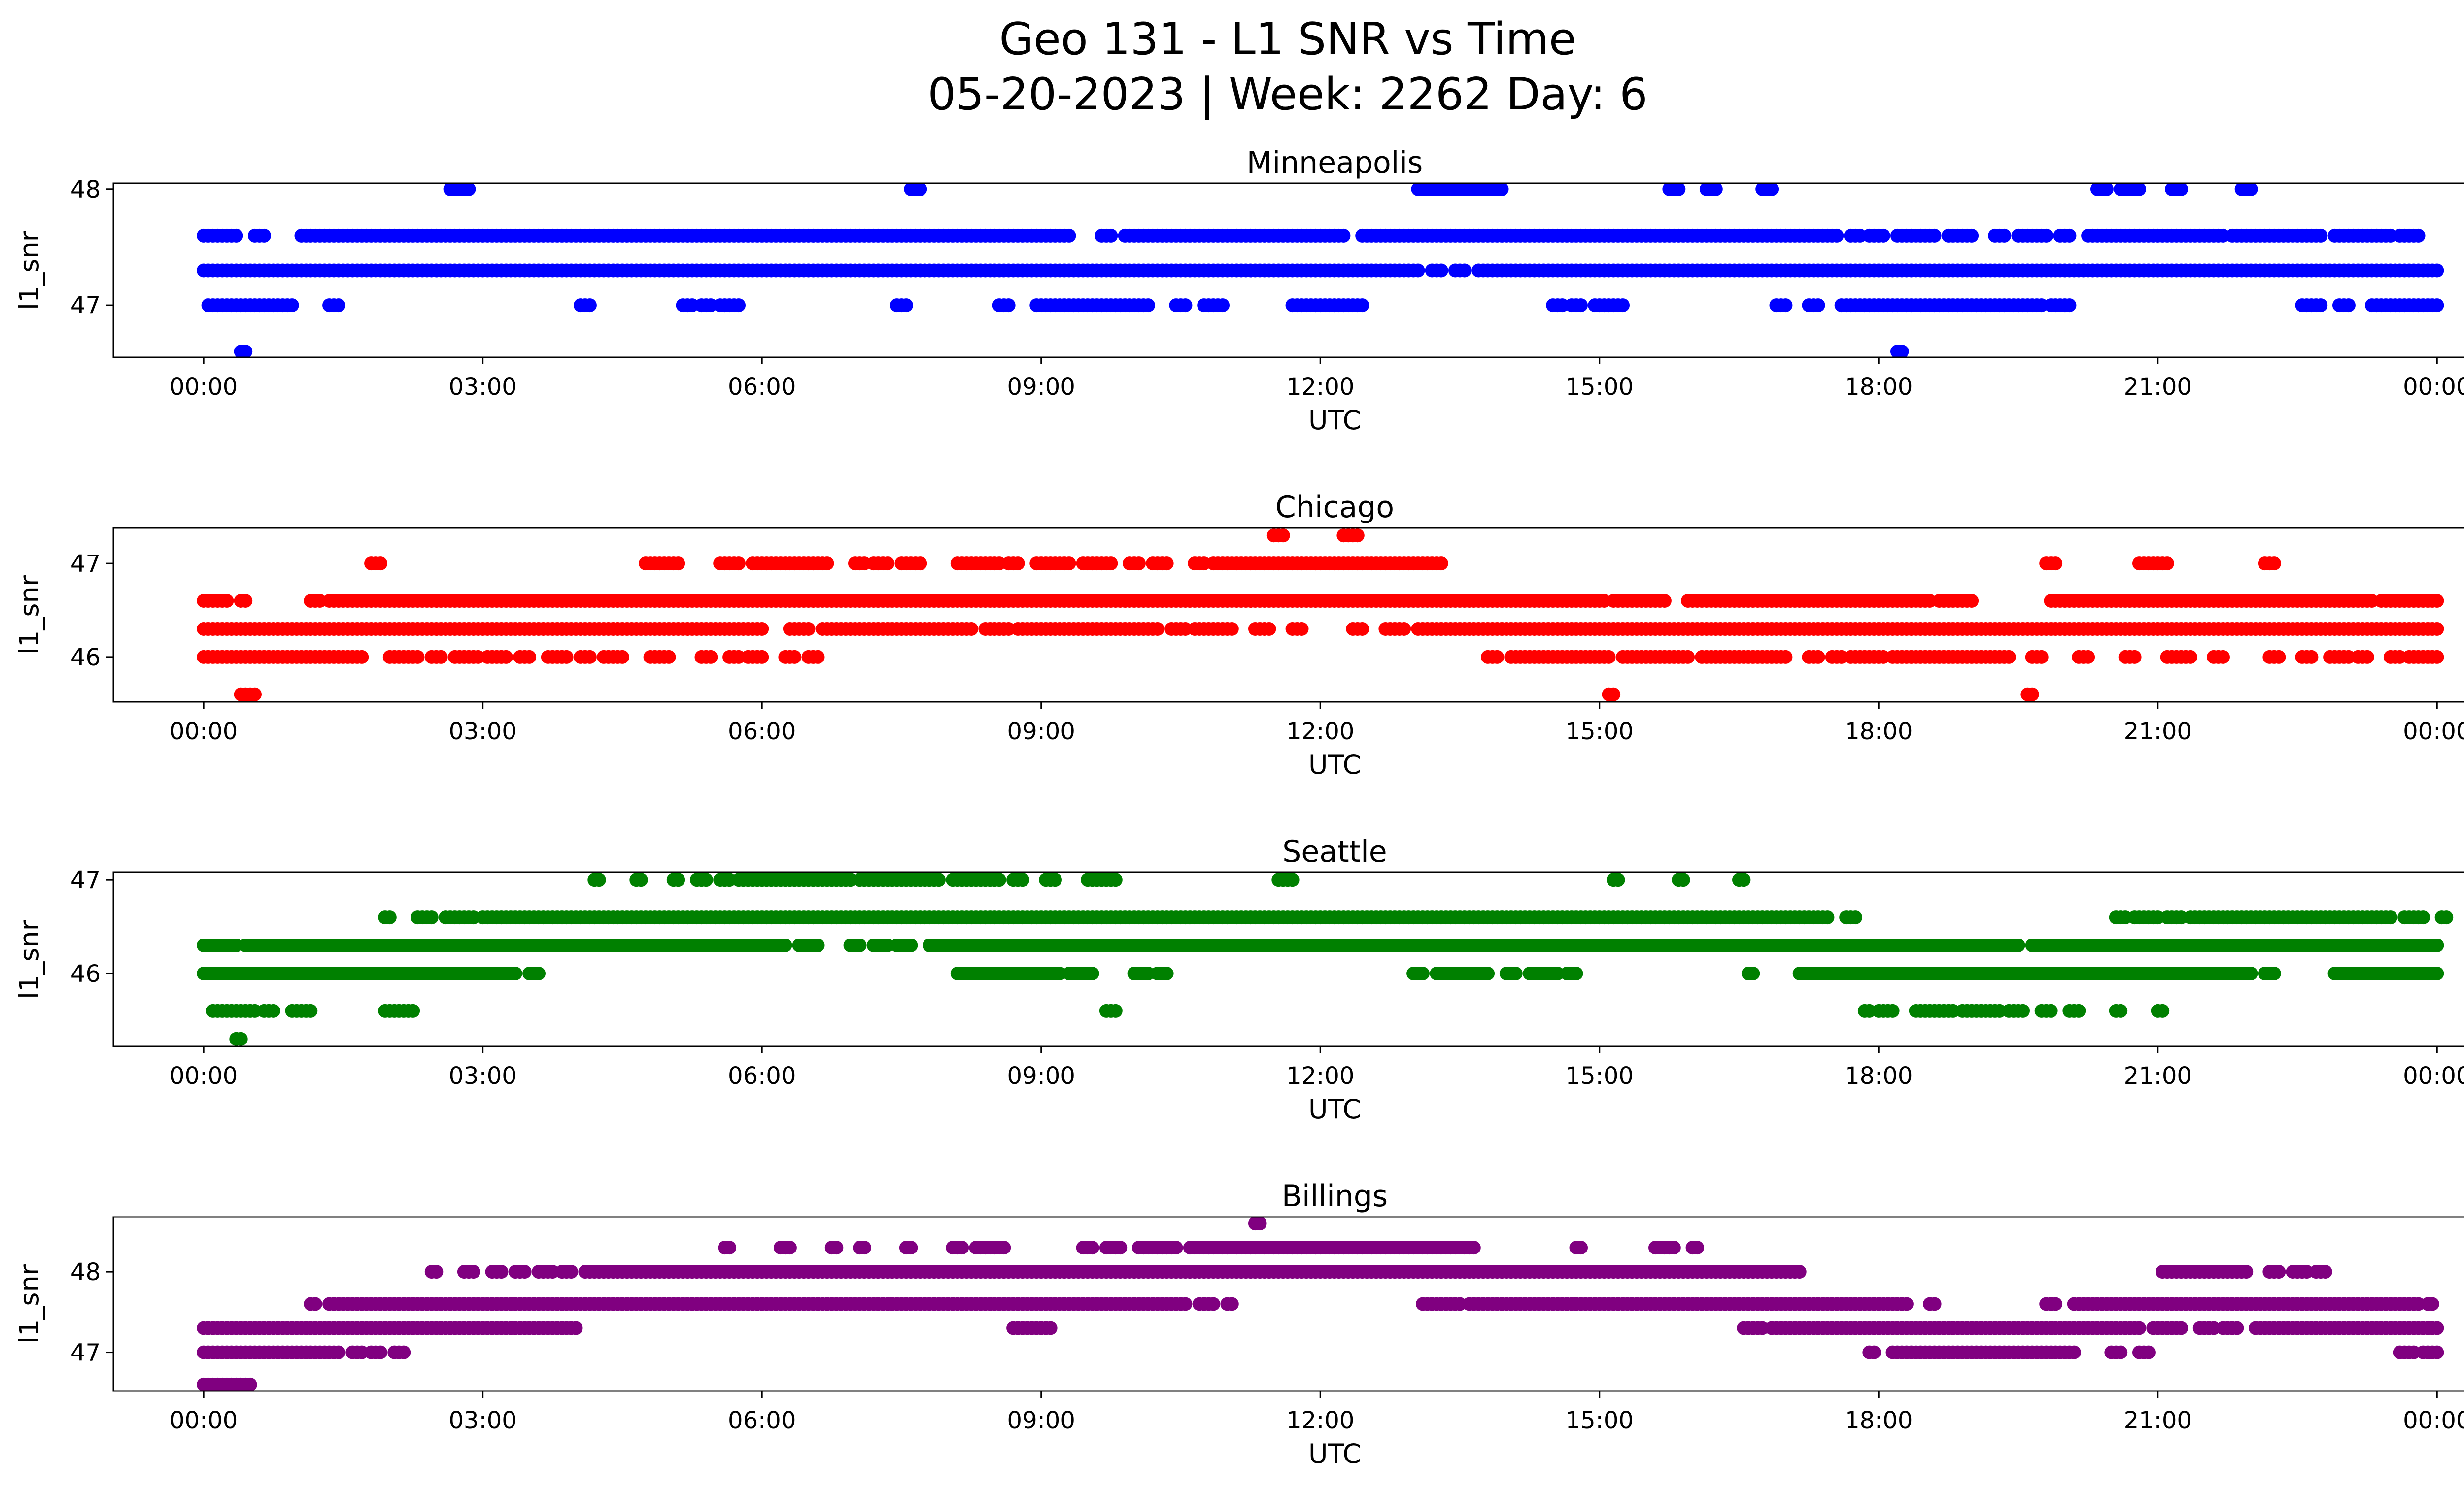 Image resolution: width=2464 pixels, height=1495 pixels. Describe the element at coordinates (762, 1076) in the screenshot. I see `x-tick-label: 06:00` at that location.